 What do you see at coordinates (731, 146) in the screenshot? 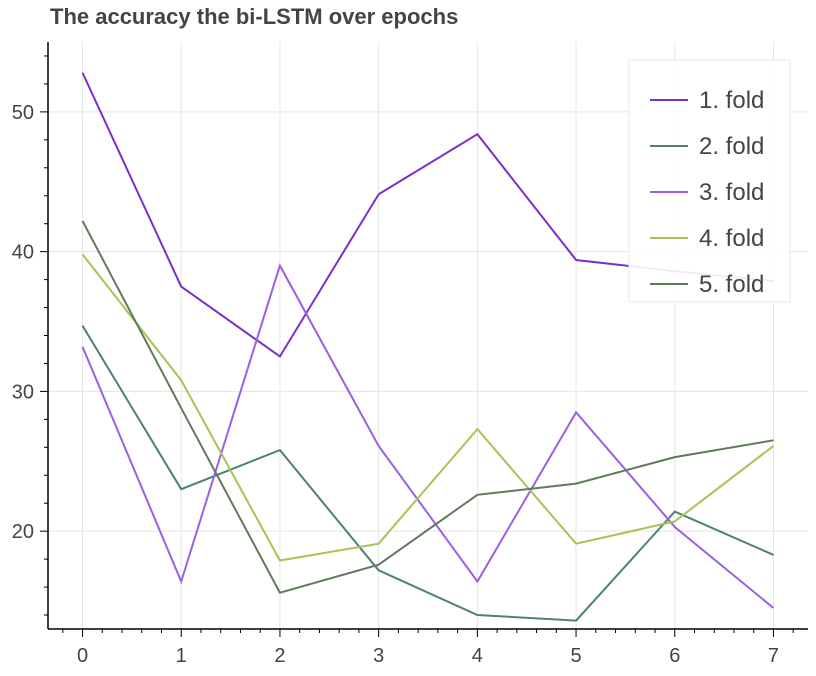
I see `legend-label-fold-2: 2. fold` at bounding box center [731, 146].